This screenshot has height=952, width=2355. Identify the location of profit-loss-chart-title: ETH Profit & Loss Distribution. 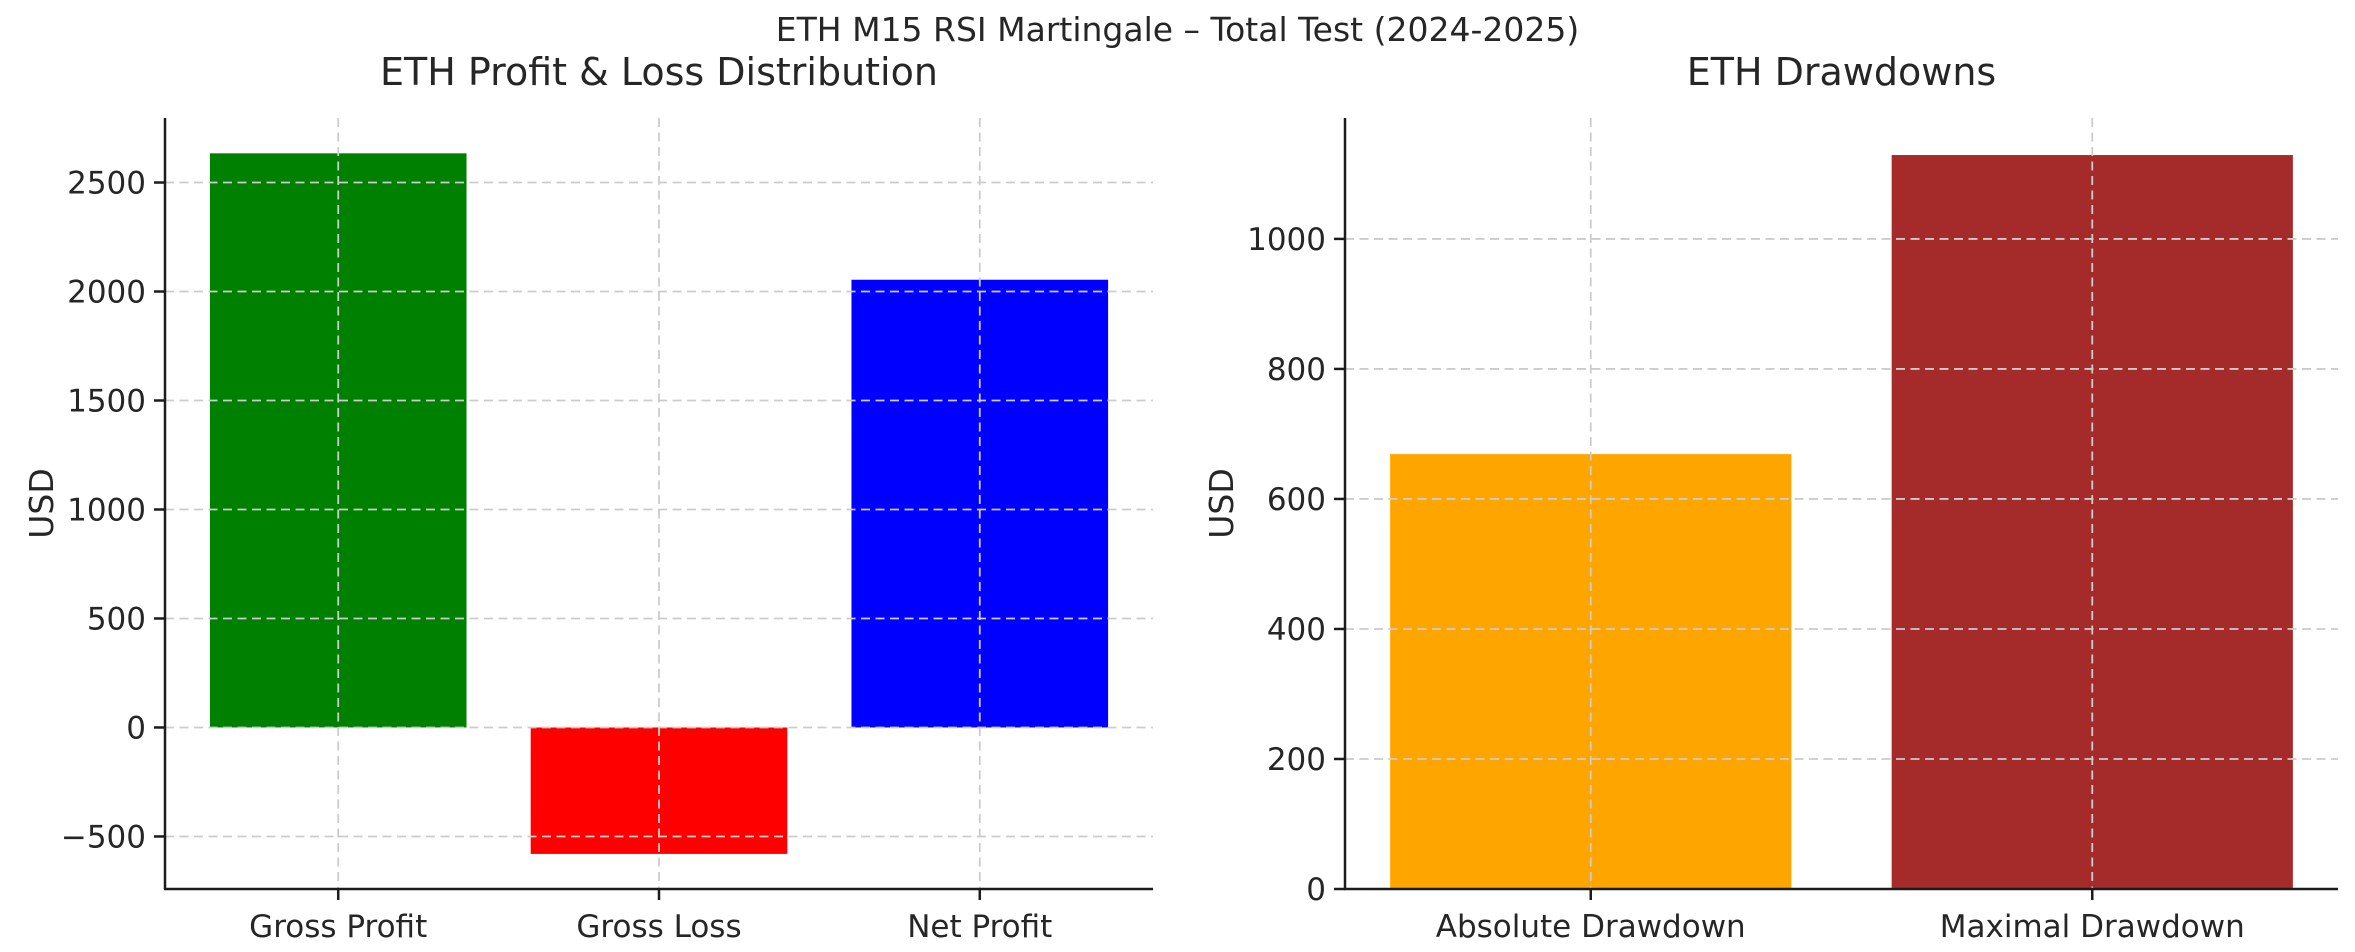
(659, 72).